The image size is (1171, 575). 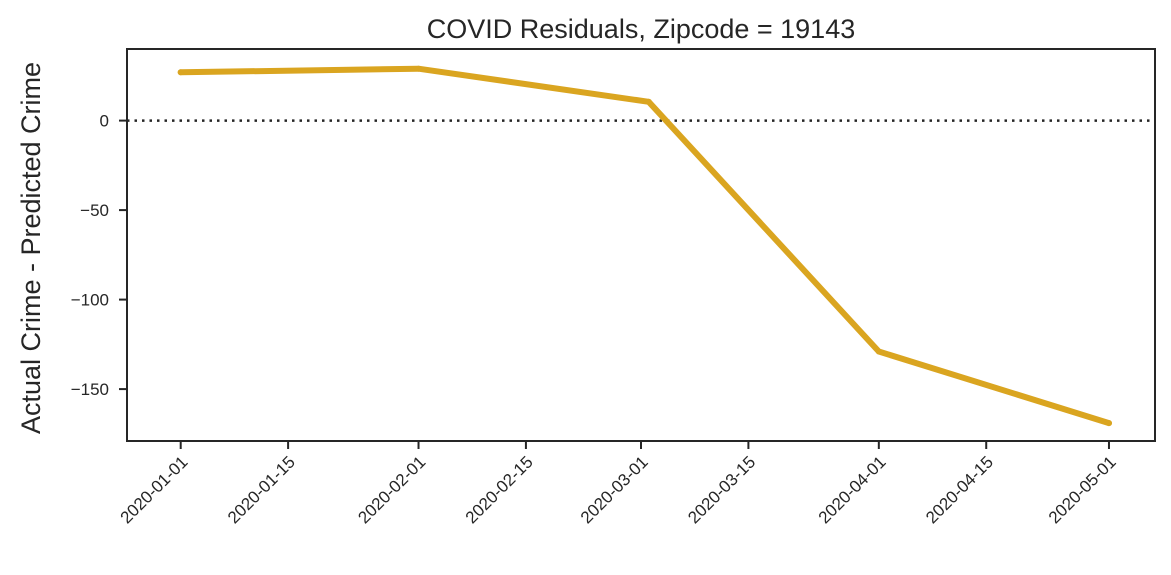 What do you see at coordinates (261, 489) in the screenshot?
I see `x-tick-label: 2020-01-15` at bounding box center [261, 489].